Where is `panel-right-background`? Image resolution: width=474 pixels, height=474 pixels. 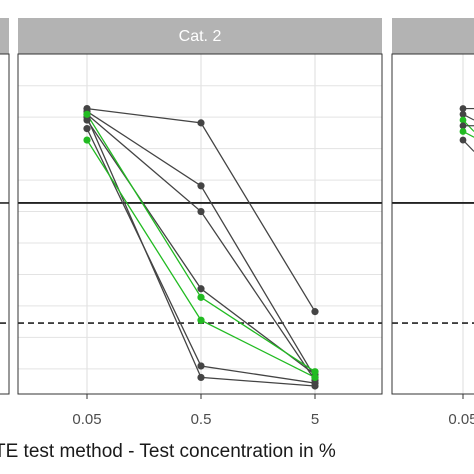
panel-right-background is located at coordinates (433, 224).